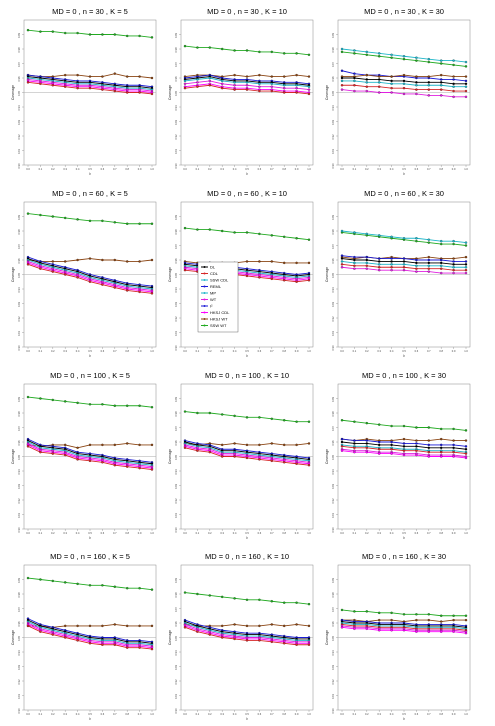  Describe the element at coordinates (204, 325) in the screenshot. I see `legend-marker` at that location.